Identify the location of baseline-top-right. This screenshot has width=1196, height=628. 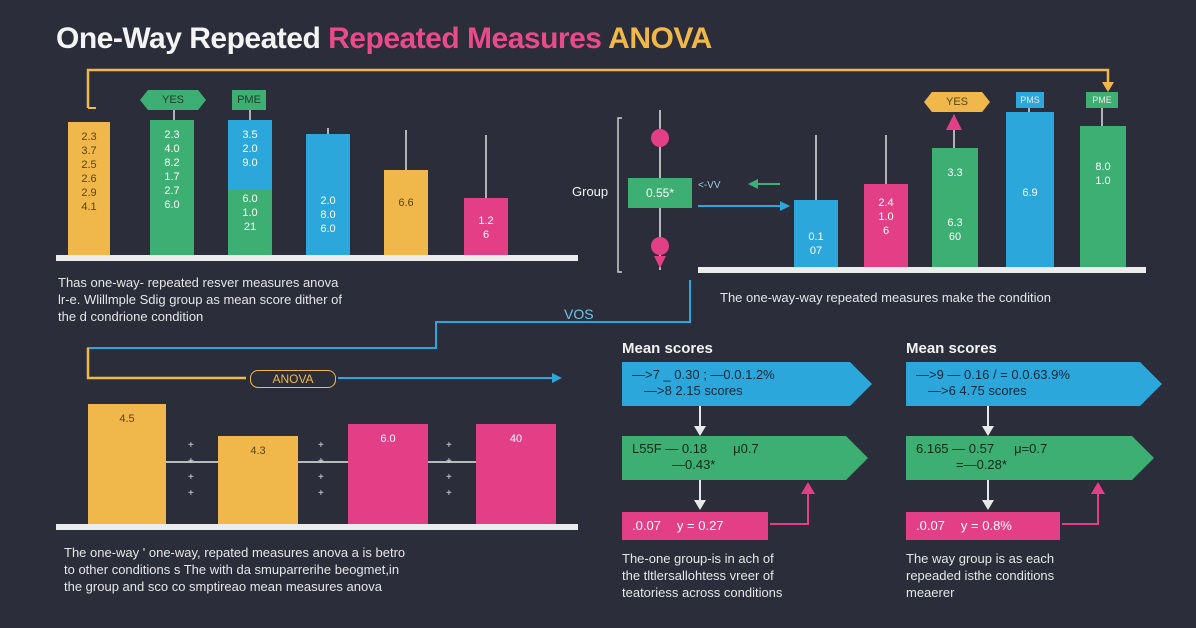
(922, 270).